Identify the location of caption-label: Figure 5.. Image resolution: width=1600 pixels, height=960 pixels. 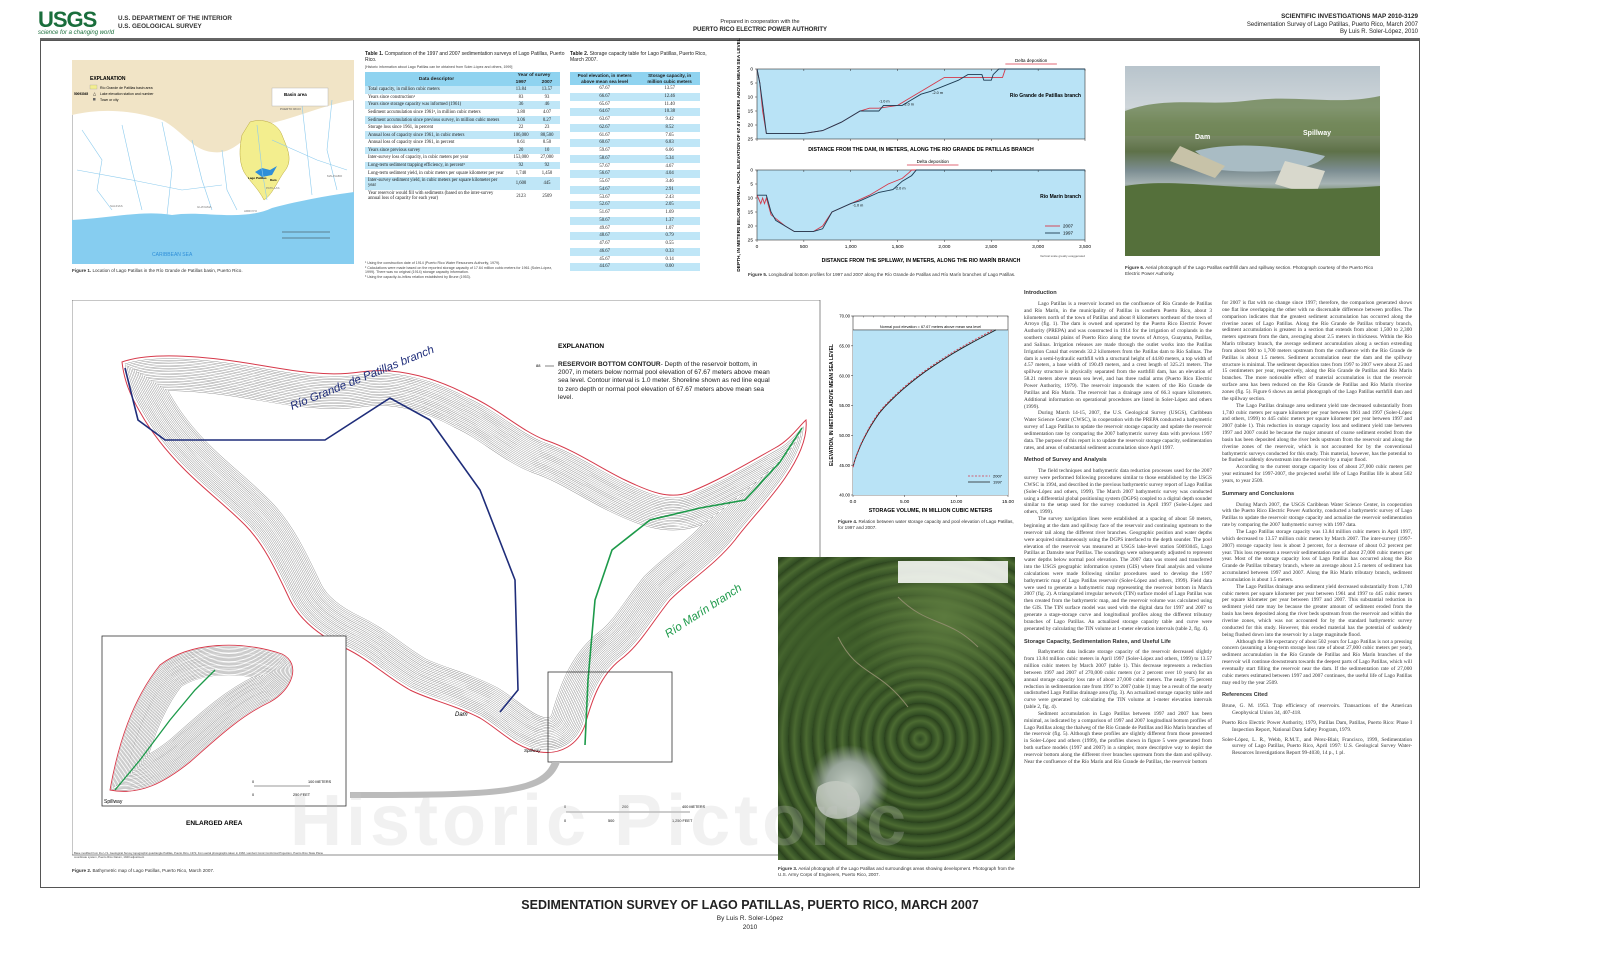
(758, 274).